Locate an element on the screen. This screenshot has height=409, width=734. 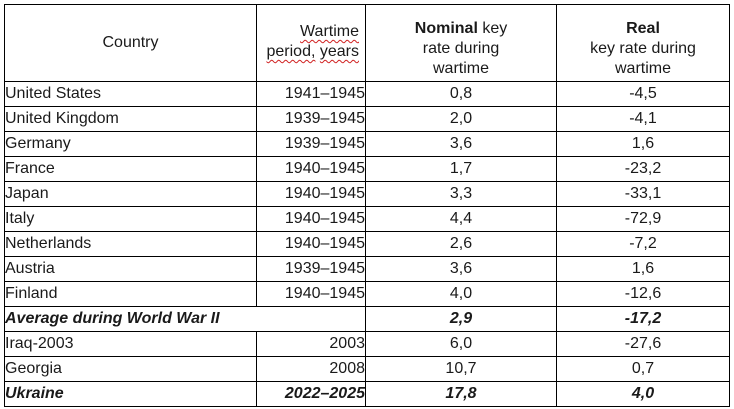
table-row: Georgia 2008 10,7 0,7 is located at coordinates (367, 369).